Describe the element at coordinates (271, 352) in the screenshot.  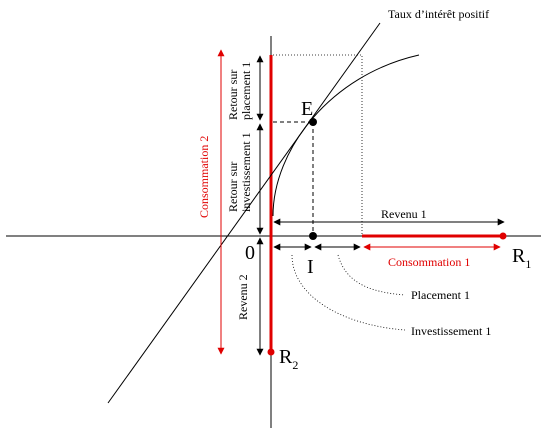
I see `r2-point` at that location.